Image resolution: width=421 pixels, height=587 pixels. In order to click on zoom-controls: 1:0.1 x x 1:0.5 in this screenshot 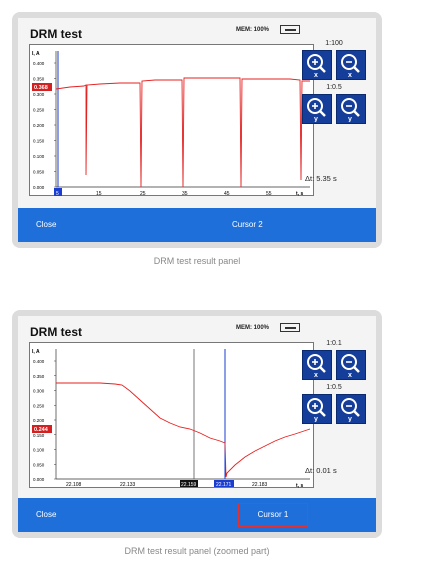, I will do `click(339, 397)`.